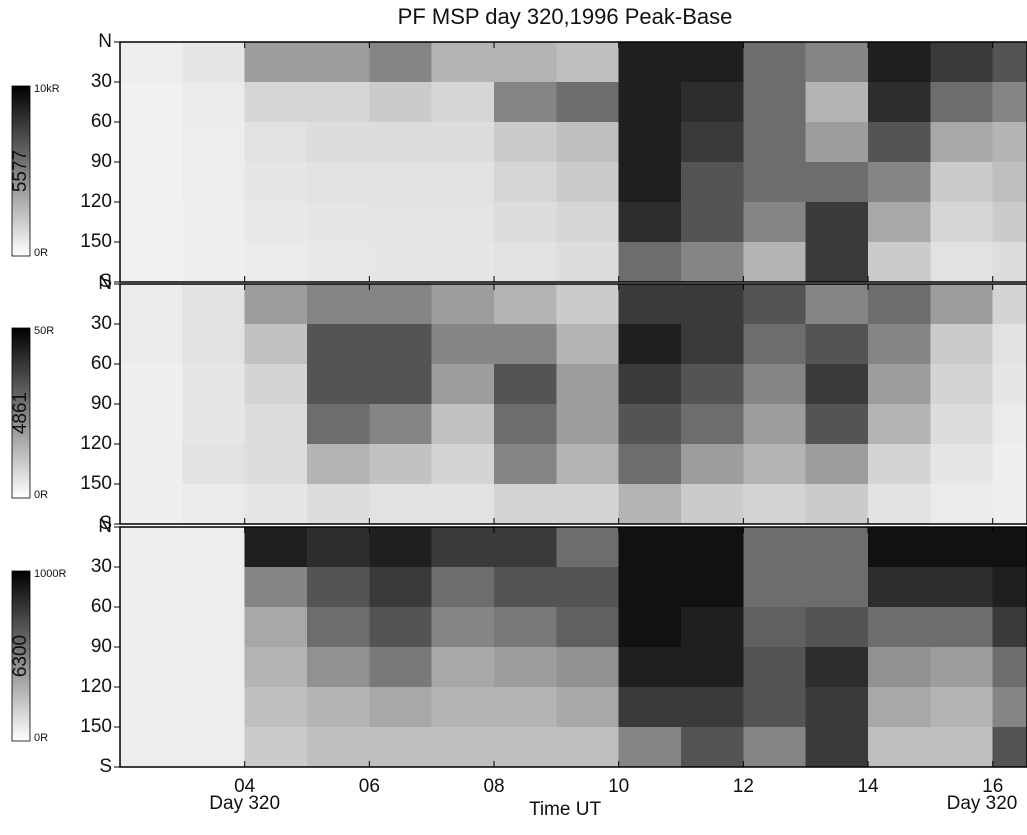  What do you see at coordinates (493, 786) in the screenshot?
I see `x-tick-label: 08` at bounding box center [493, 786].